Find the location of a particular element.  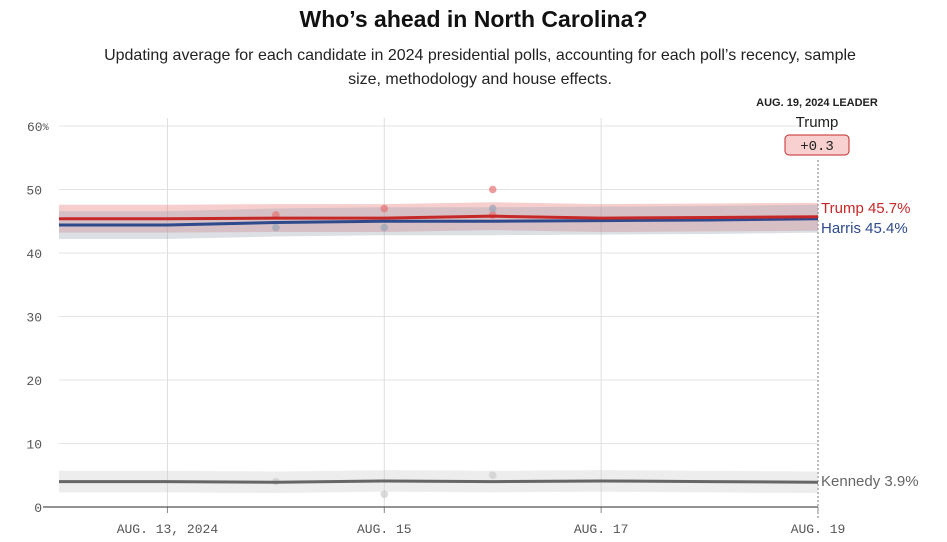

end-label-kennedy: Kennedy 3.9% is located at coordinates (870, 481).